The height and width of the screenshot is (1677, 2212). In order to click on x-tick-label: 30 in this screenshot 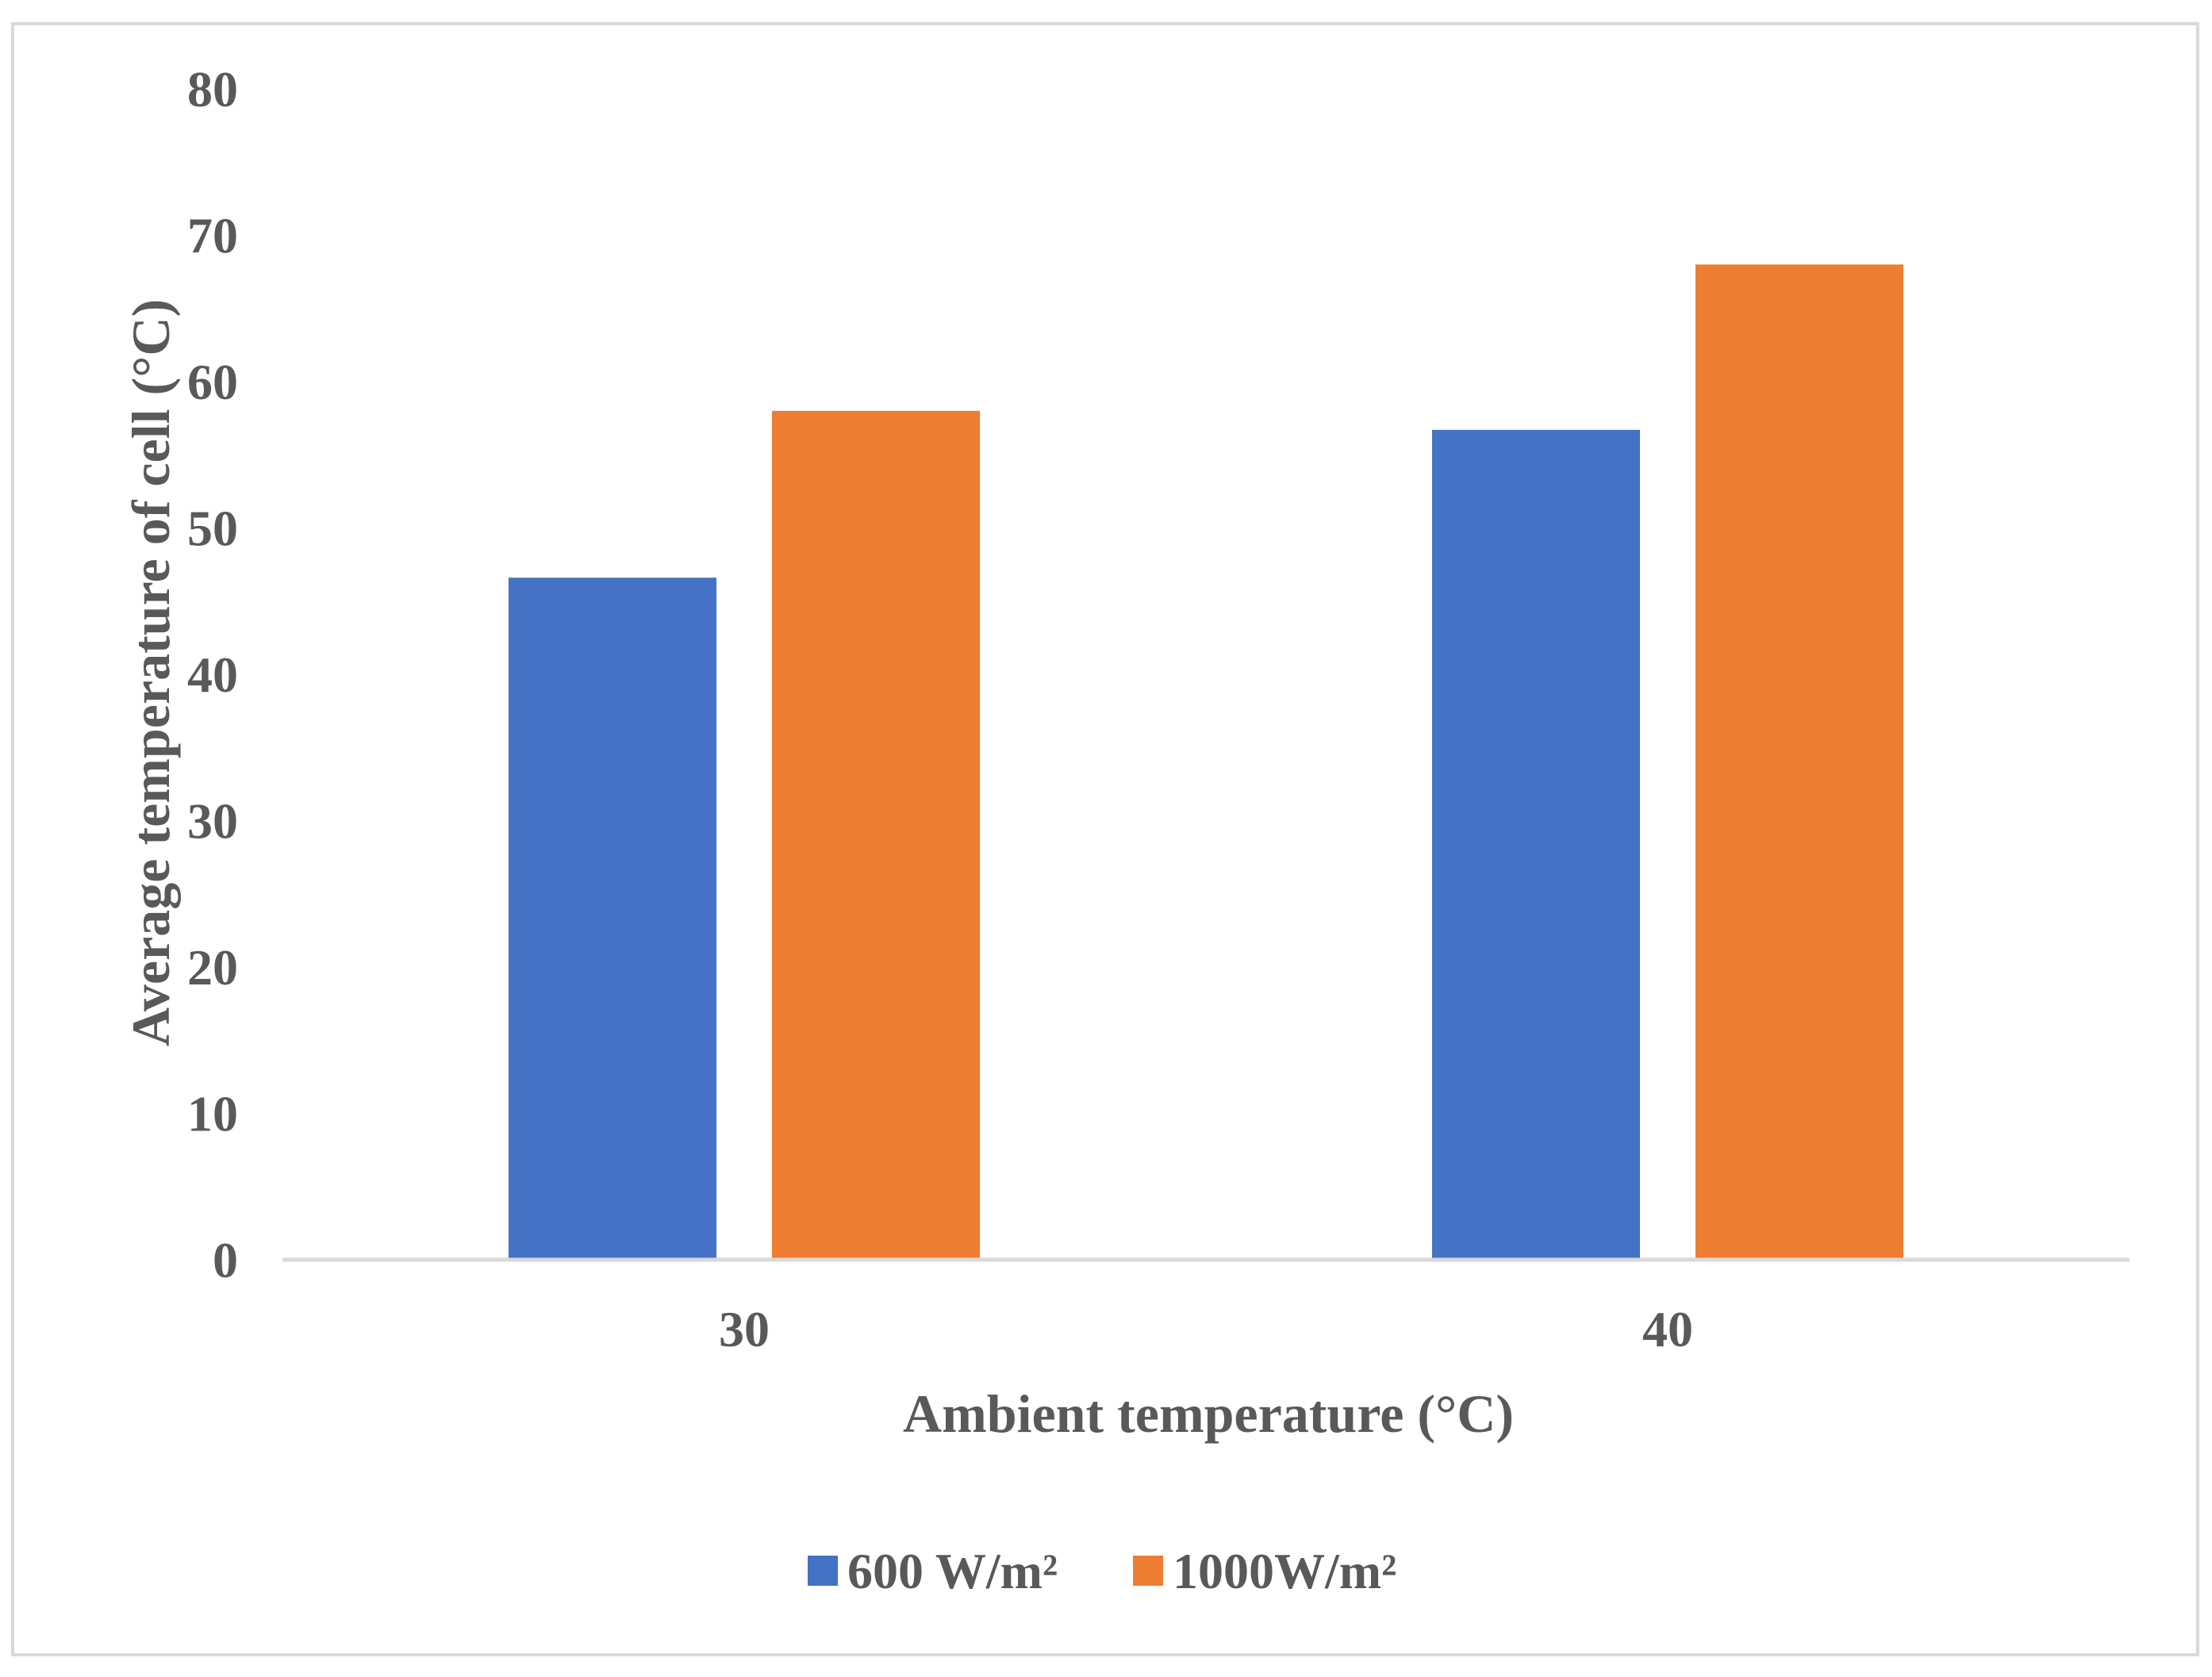, I will do `click(745, 1329)`.